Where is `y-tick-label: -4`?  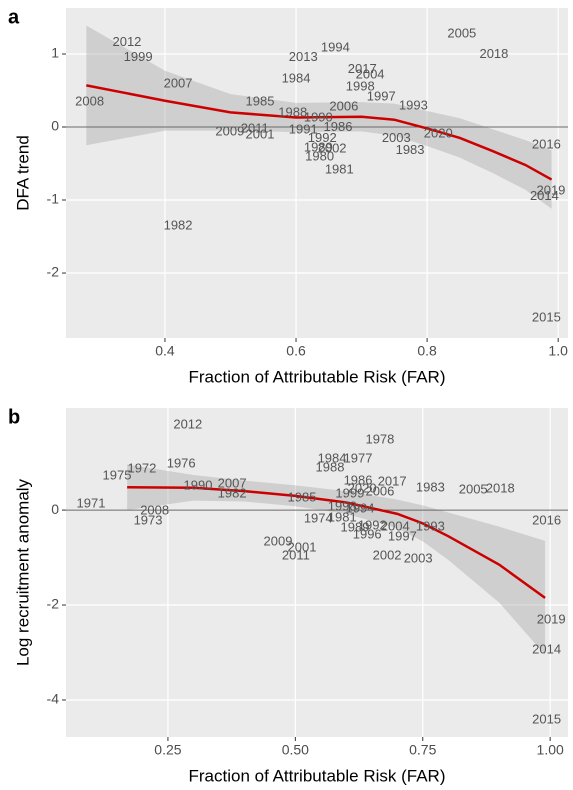
y-tick-label: -4 is located at coordinates (53, 699).